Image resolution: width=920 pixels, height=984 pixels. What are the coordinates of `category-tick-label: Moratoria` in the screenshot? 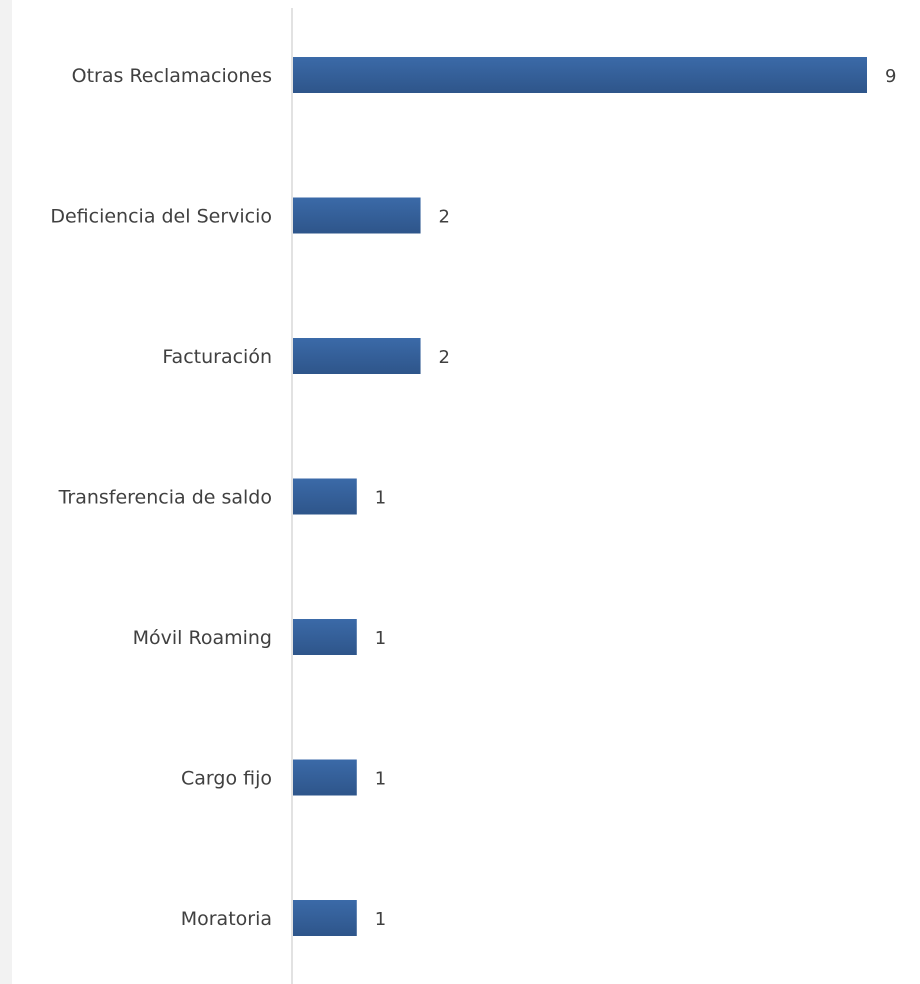 It's located at (226, 919).